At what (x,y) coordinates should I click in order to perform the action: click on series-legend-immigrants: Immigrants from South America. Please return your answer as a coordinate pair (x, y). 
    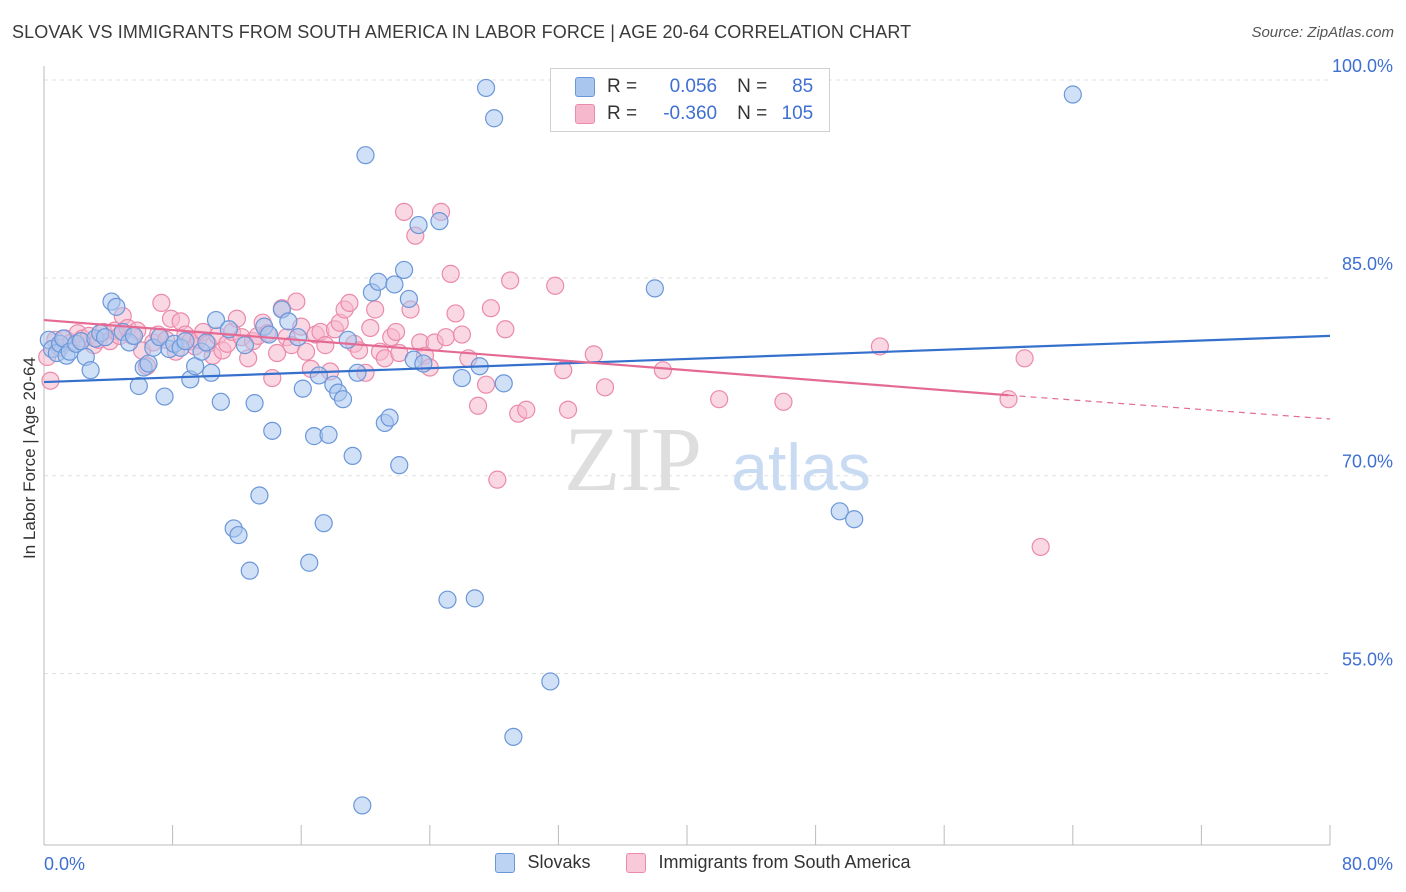
    Looking at the image, I should click on (768, 862).